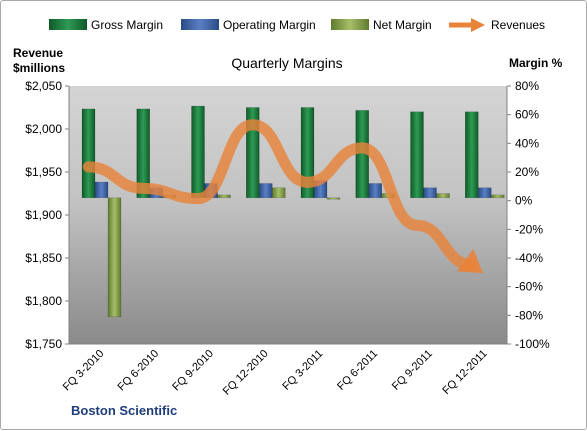  Describe the element at coordinates (39, 68) in the screenshot. I see `left-axis-title-line2: $millions` at that location.